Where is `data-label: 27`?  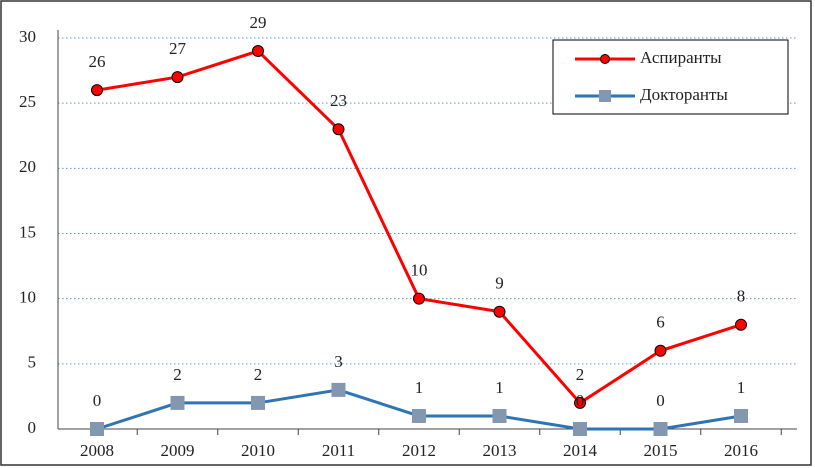 data-label: 27 is located at coordinates (178, 48).